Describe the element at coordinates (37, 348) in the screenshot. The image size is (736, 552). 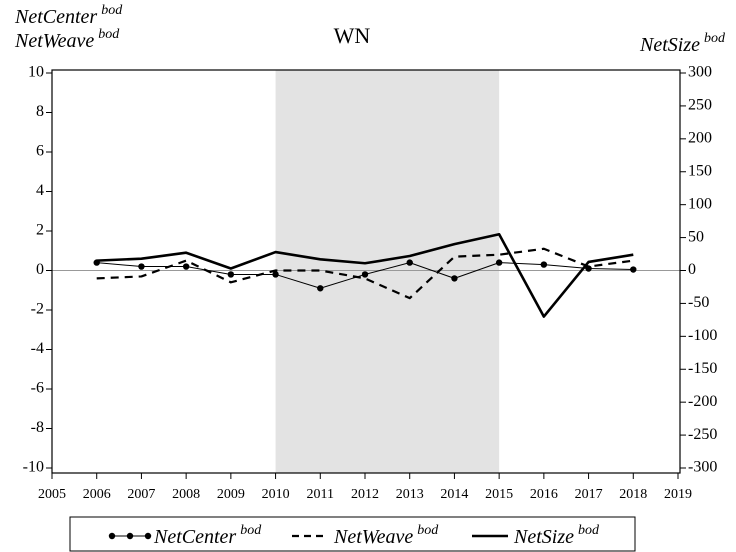
I see `y-tick-label: -4` at that location.